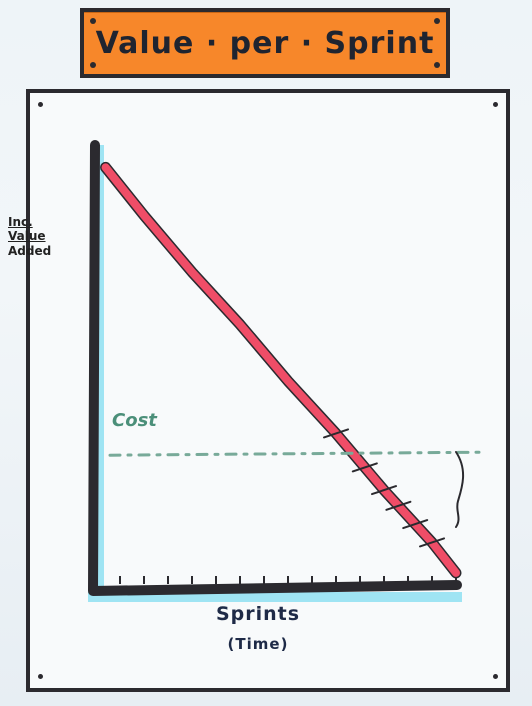 The image size is (532, 706). I want to click on gap-brace, so click(459, 489).